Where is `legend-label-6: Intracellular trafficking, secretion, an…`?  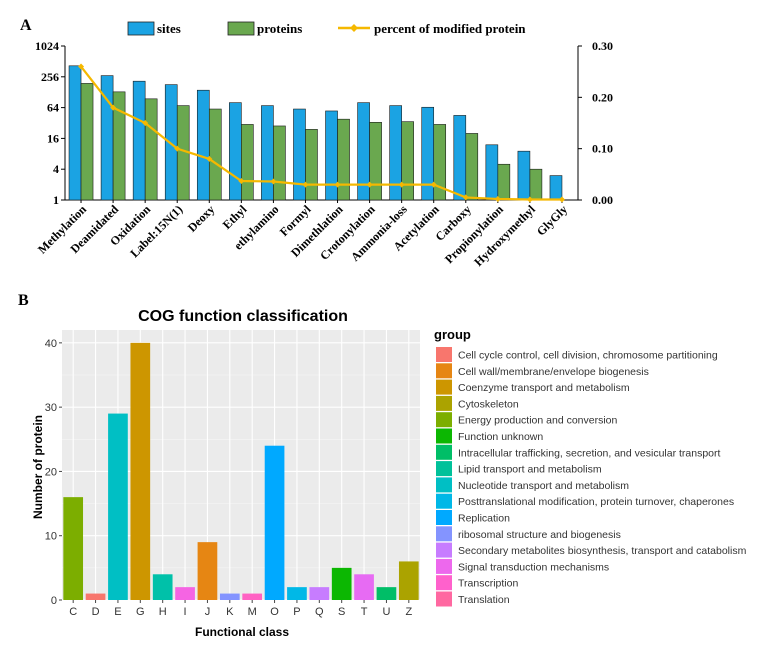
legend-label-6: Intracellular trafficking, secretion, an… is located at coordinates (589, 453).